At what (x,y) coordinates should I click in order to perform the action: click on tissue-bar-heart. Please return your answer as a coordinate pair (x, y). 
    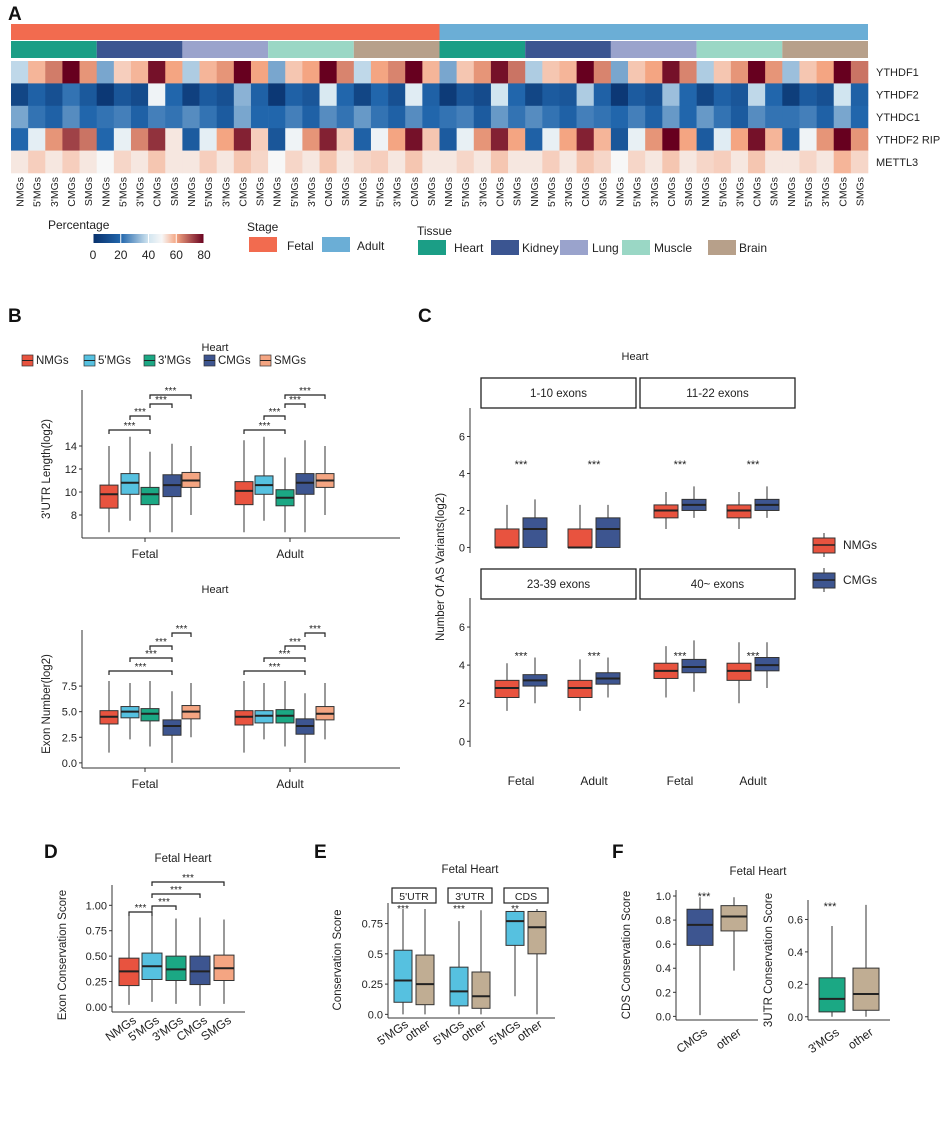
    Looking at the image, I should click on (482, 49).